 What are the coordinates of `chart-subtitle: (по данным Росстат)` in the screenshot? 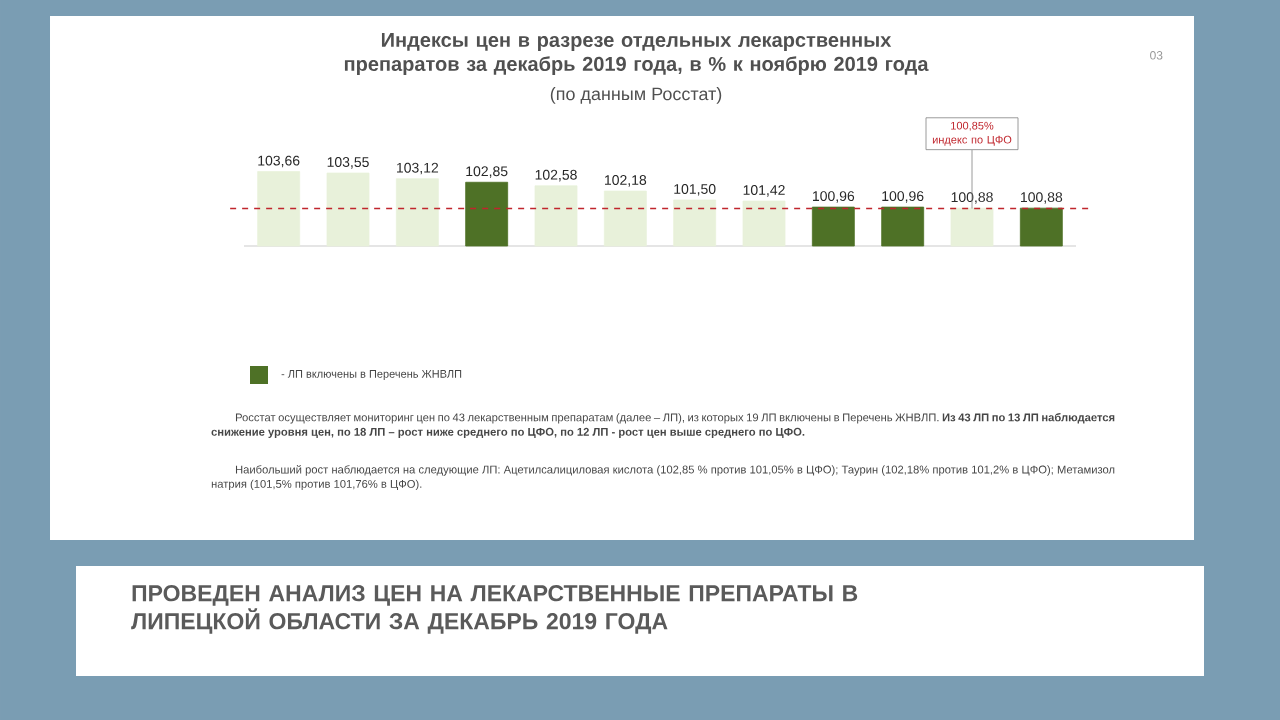 It's located at (636, 95).